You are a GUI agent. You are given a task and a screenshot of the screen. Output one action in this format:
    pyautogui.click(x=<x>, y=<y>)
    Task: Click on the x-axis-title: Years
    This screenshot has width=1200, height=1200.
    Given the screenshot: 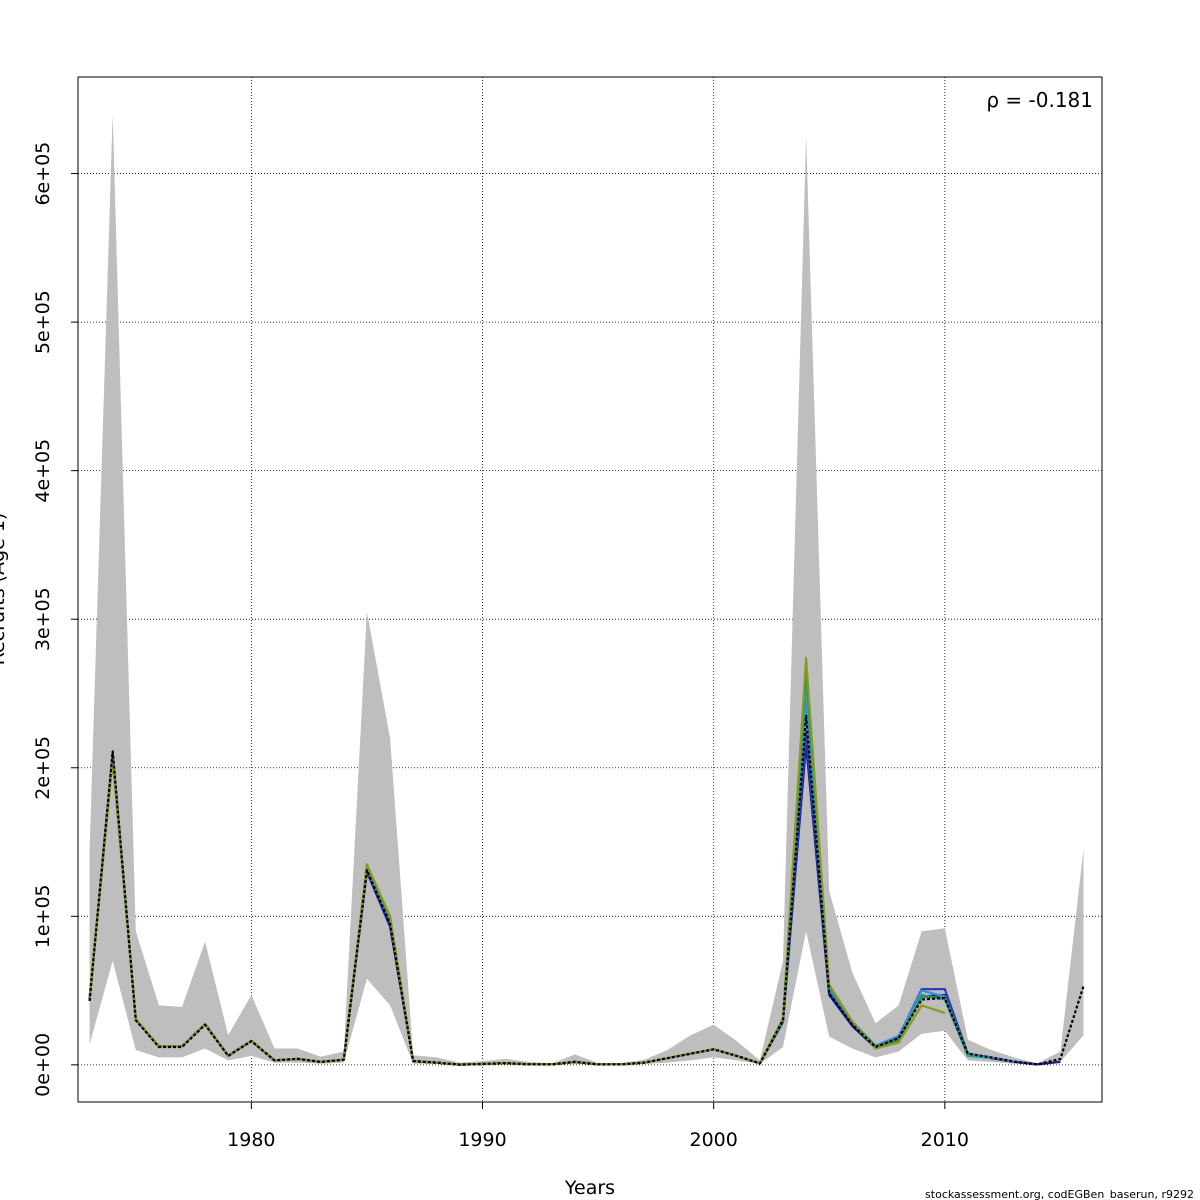 What is the action you would take?
    pyautogui.click(x=589, y=1188)
    